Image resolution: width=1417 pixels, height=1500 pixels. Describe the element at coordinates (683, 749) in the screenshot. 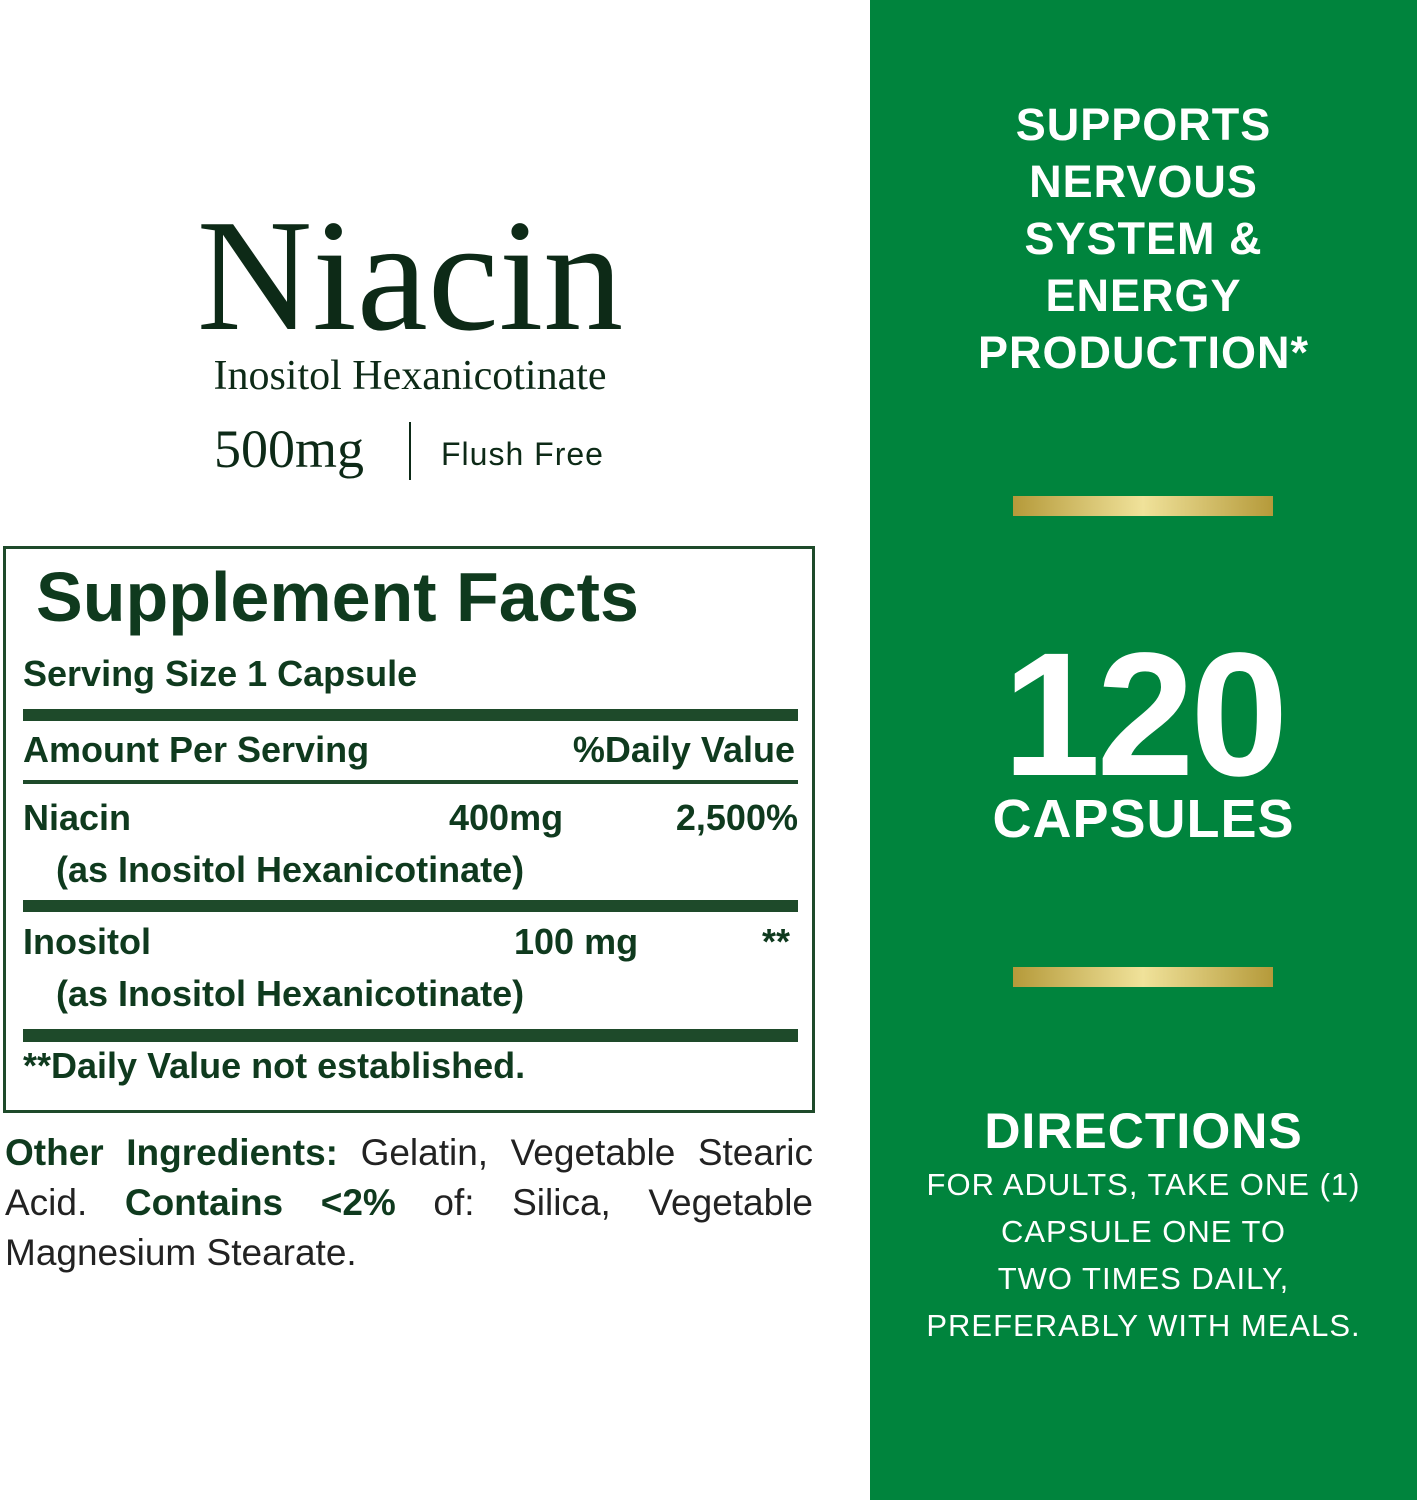

I see `column-header: %Daily Value` at that location.